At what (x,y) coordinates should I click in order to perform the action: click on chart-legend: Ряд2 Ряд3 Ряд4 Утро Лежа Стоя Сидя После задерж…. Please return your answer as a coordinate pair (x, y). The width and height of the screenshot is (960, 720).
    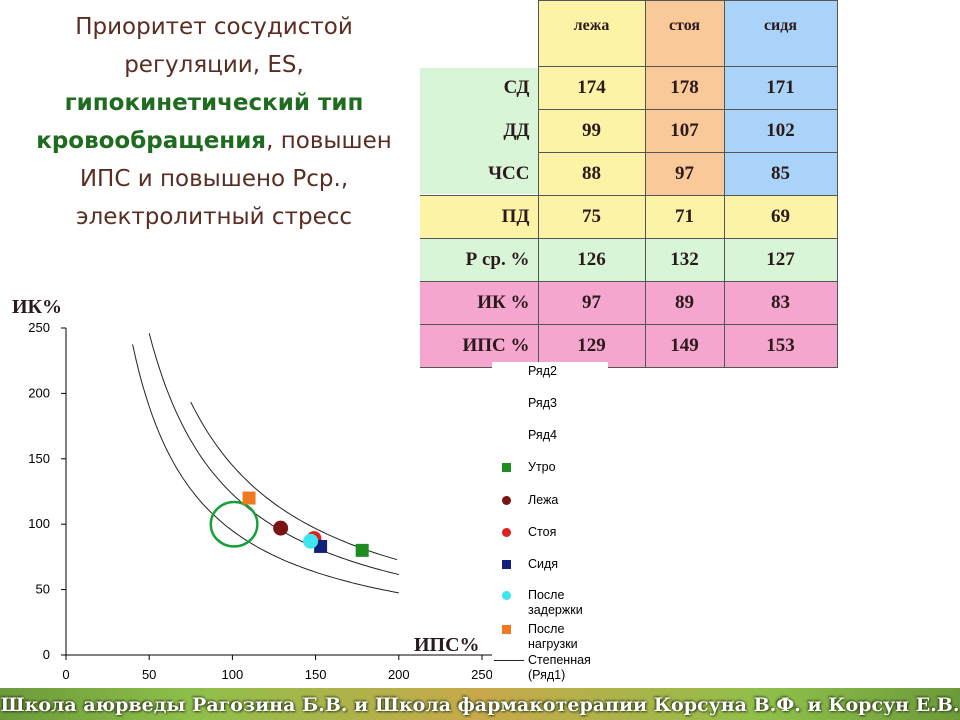
    Looking at the image, I should click on (550, 541).